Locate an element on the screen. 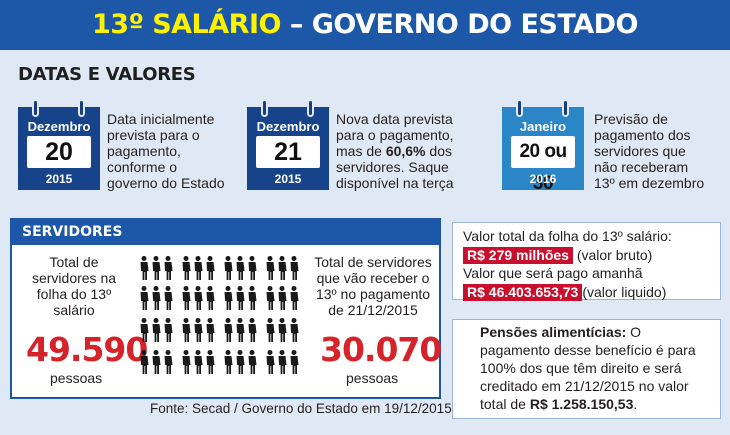 The height and width of the screenshot is (435, 730). people-icon-grid is located at coordinates (221, 316).